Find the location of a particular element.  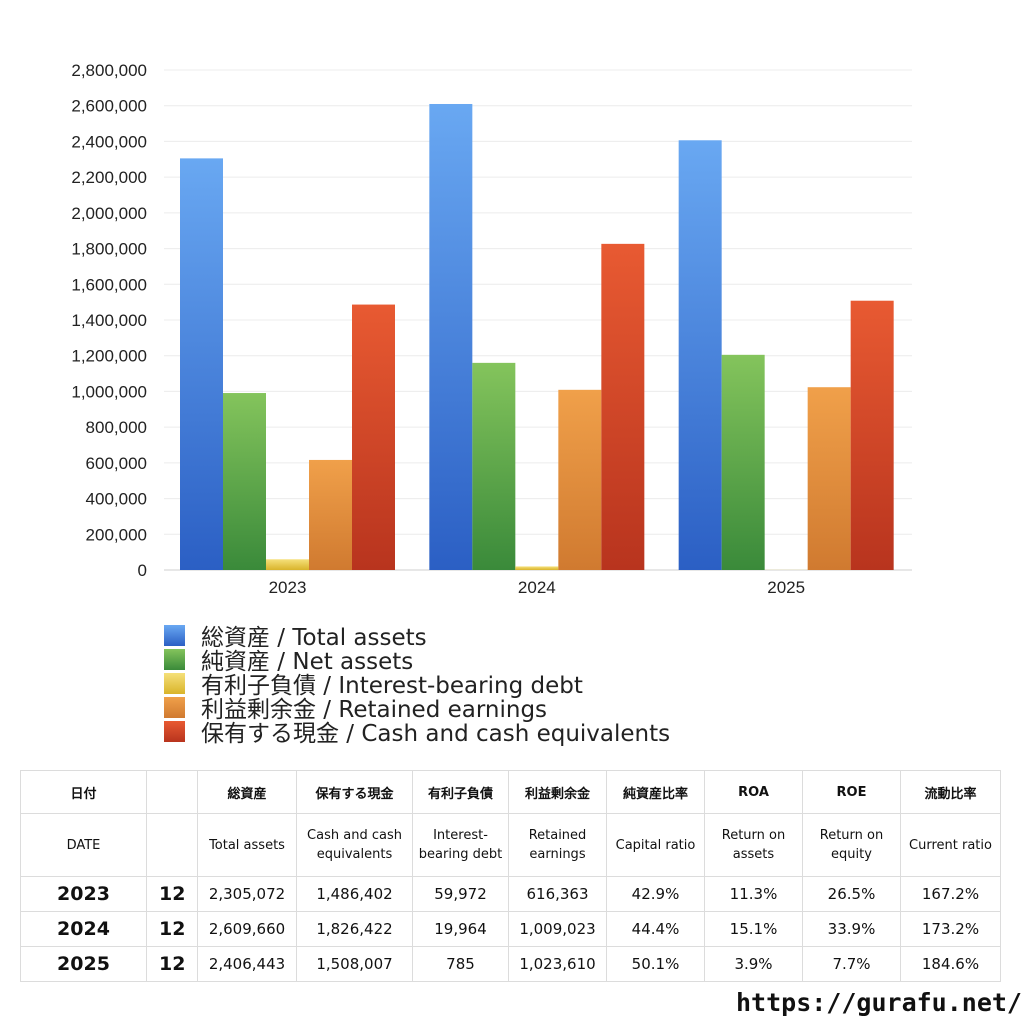

table-header-cell: 日付 is located at coordinates (83, 792).